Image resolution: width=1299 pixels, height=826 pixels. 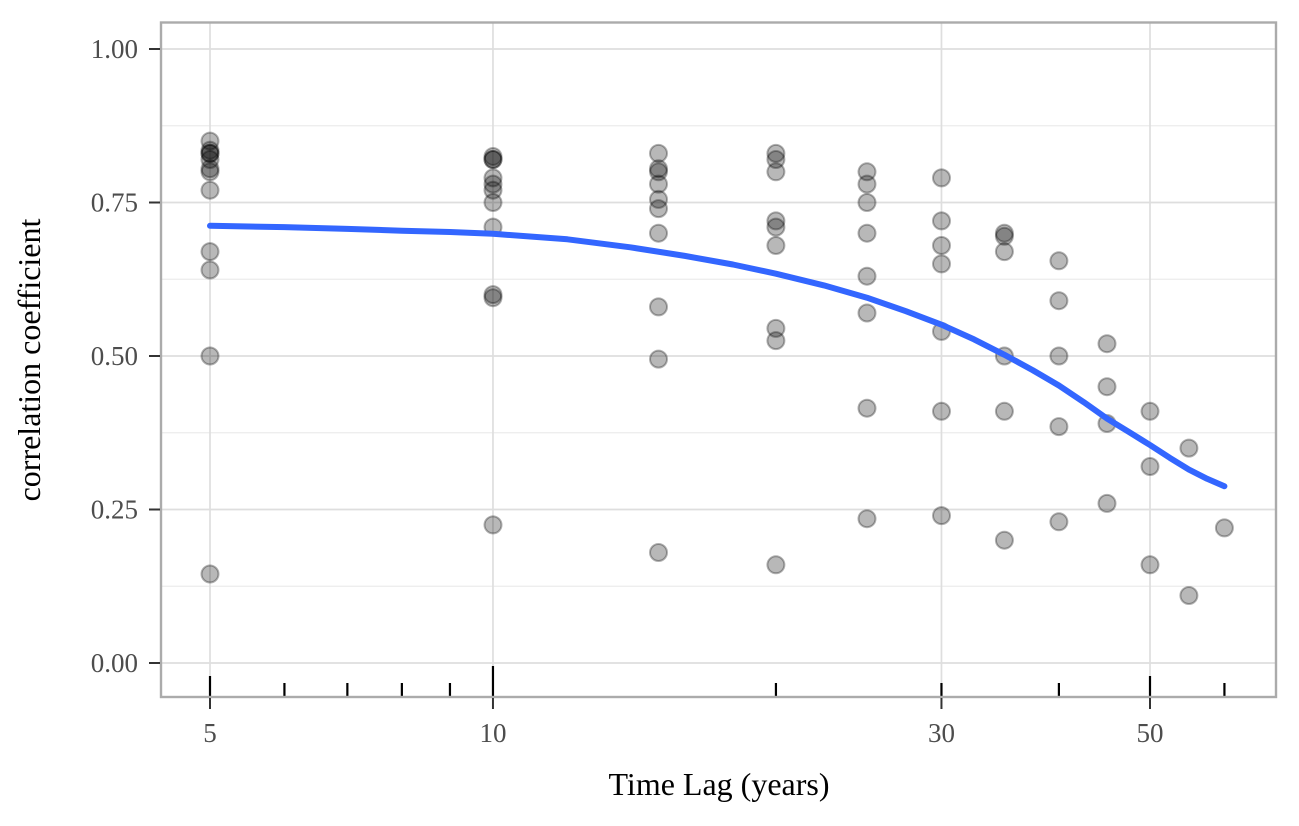 What do you see at coordinates (114, 203) in the screenshot?
I see `y-tick-label: 0.75` at bounding box center [114, 203].